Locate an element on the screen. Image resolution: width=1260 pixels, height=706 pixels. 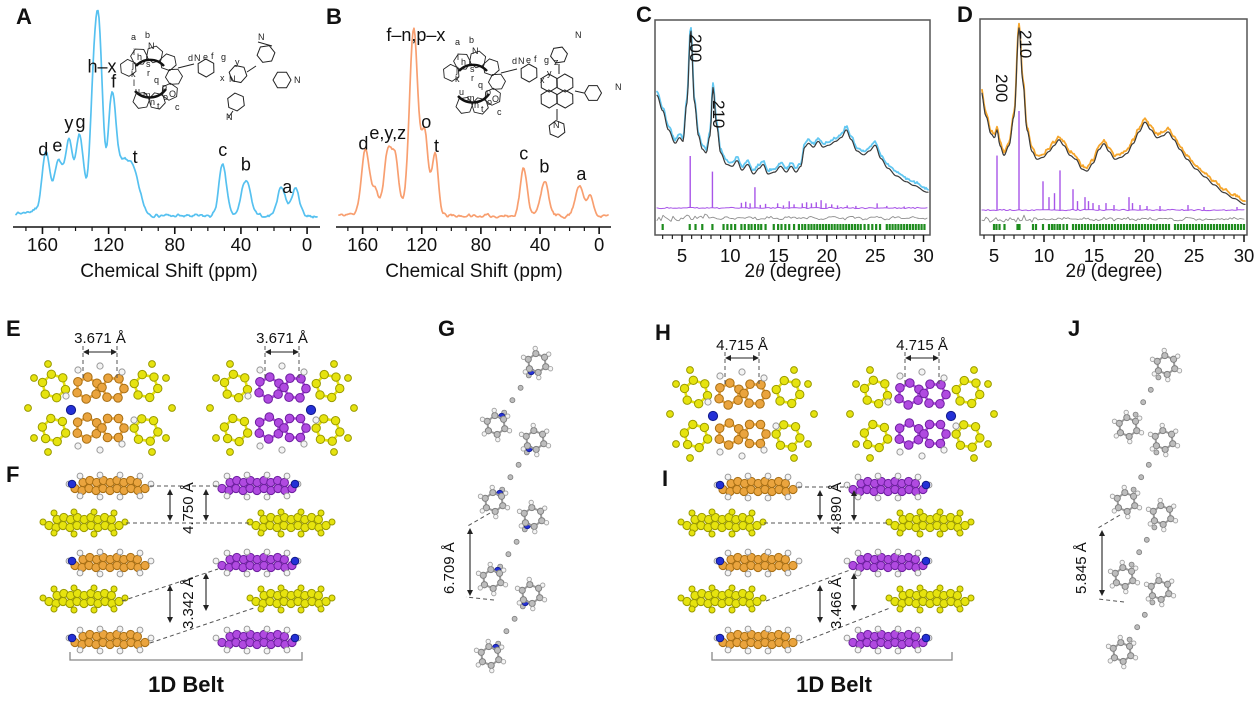
inset-a-atom-label-3-i: i is located at coordinates (134, 52).